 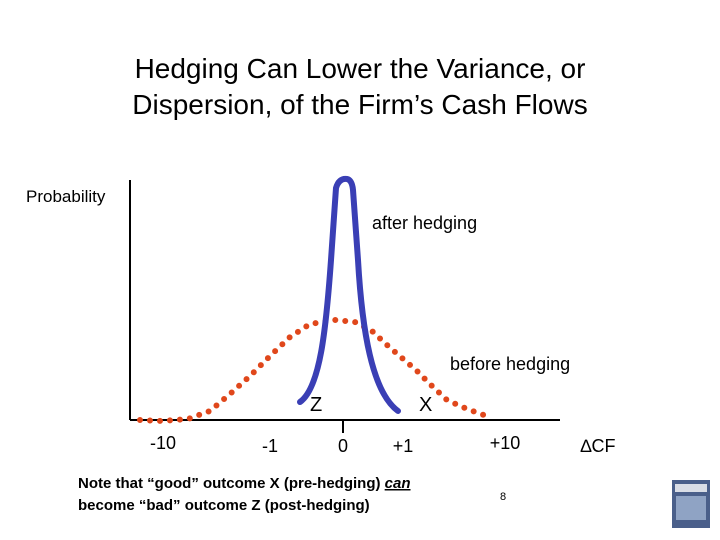 What do you see at coordinates (224, 505) in the screenshot?
I see `note-line: become “bad” outcome Z (post-hedging)` at bounding box center [224, 505].